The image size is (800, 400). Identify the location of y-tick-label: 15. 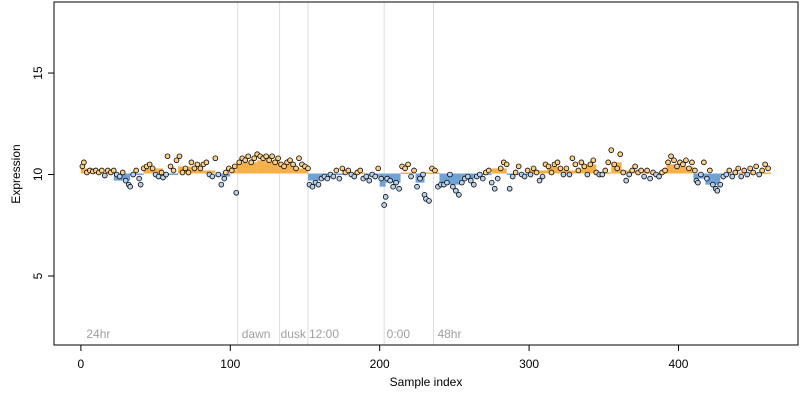
(38, 73).